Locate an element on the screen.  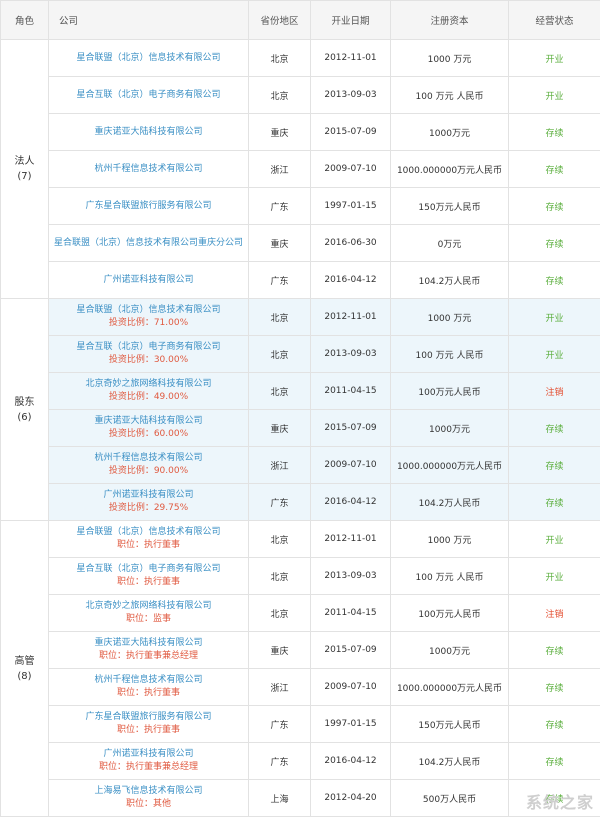
watermark: 系统之家 is located at coordinates (559, 802).